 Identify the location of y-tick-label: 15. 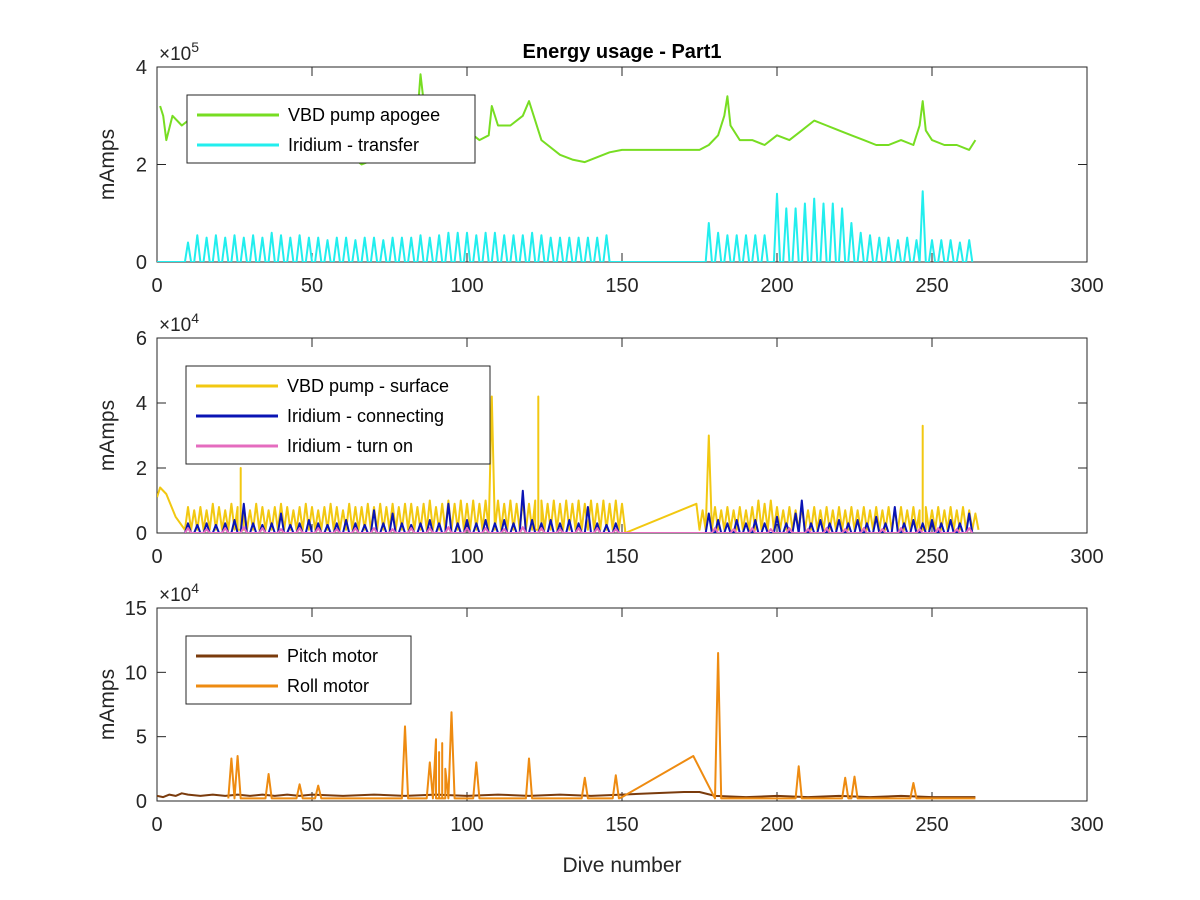
(136, 609).